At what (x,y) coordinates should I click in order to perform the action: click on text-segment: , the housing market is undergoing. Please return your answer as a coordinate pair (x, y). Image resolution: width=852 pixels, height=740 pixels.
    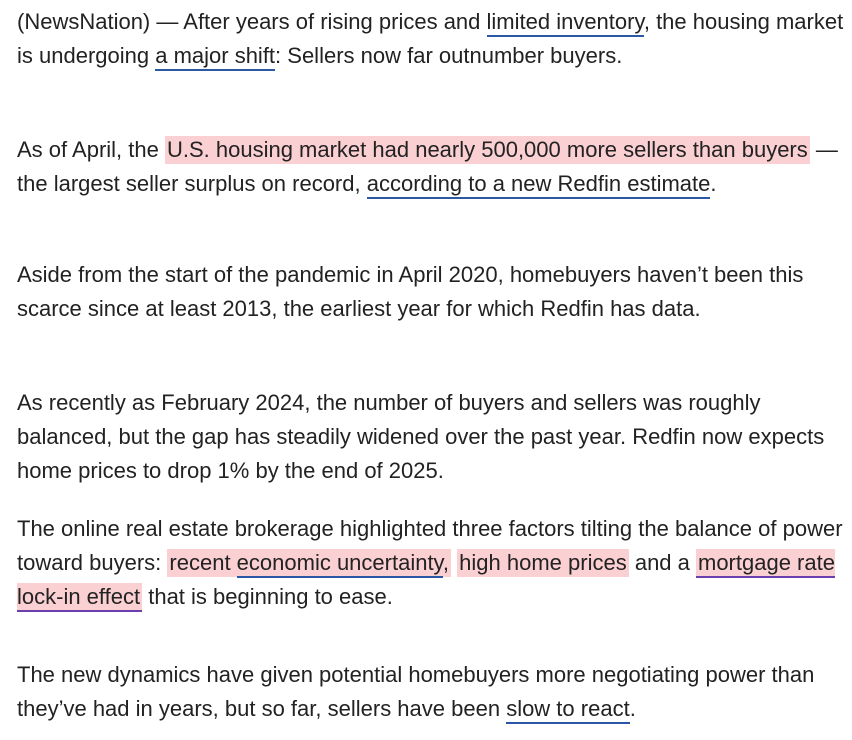
    Looking at the image, I should click on (430, 38).